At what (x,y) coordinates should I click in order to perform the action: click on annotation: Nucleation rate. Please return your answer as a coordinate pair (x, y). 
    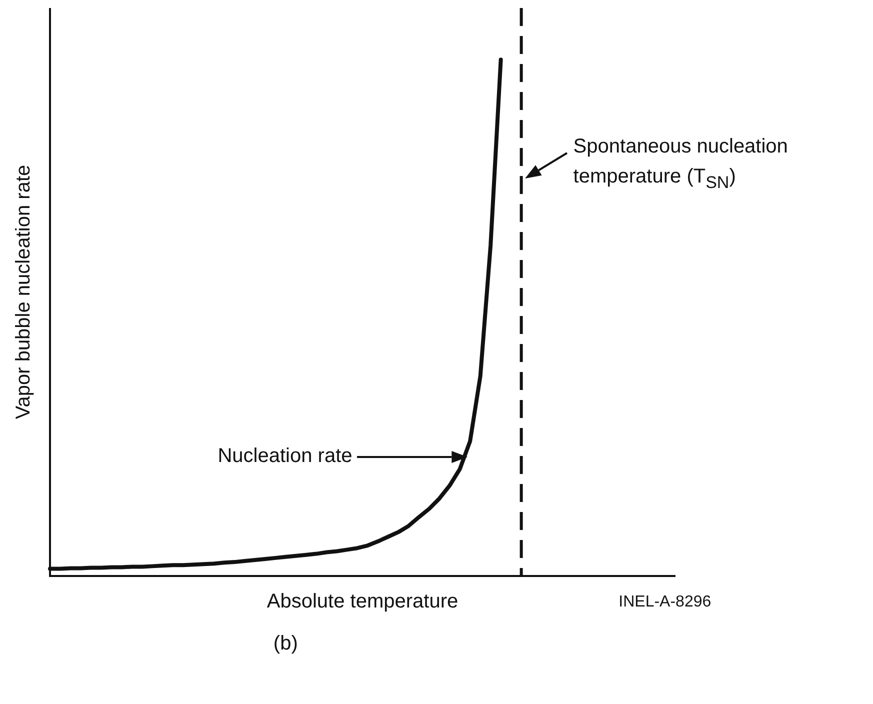
    Looking at the image, I should click on (285, 456).